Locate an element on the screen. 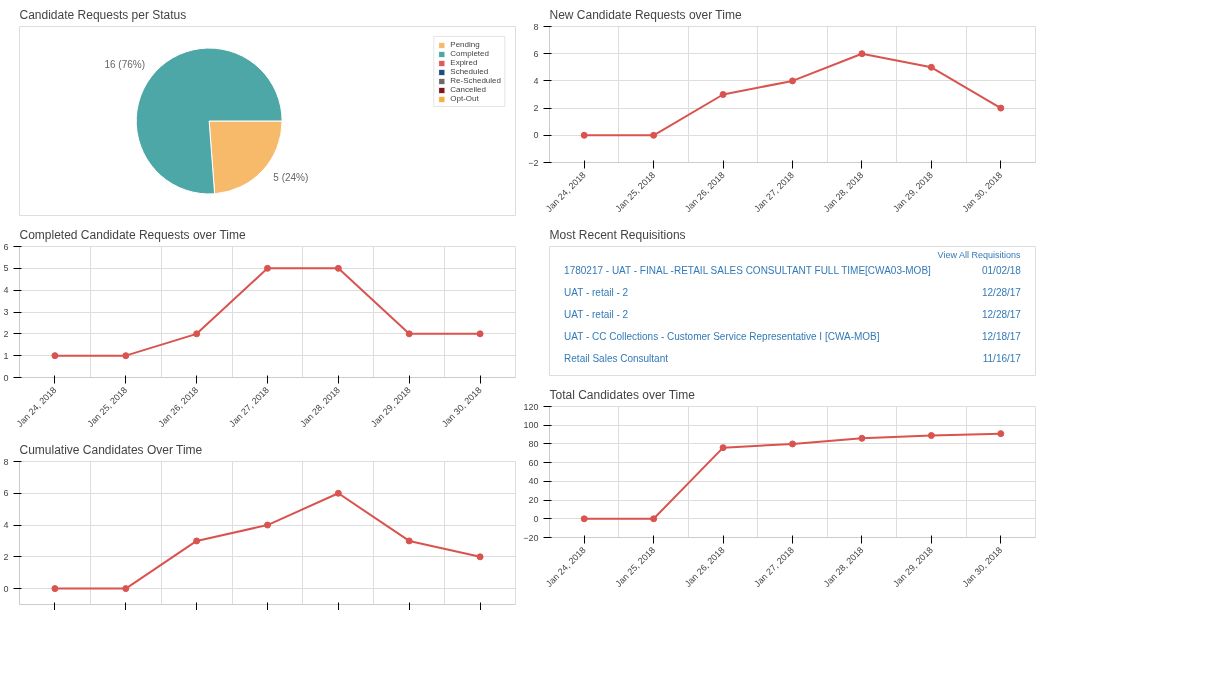 The image size is (1211, 682). y-tick-label: −20 is located at coordinates (531, 537).